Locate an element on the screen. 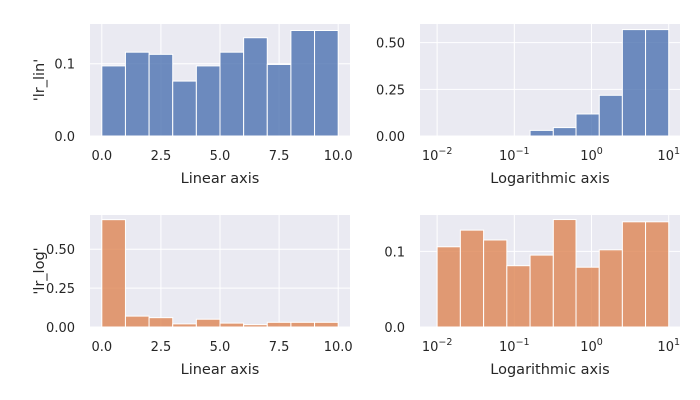 The width and height of the screenshot is (700, 400). y-axis-label: 'lr_log' is located at coordinates (40, 270).